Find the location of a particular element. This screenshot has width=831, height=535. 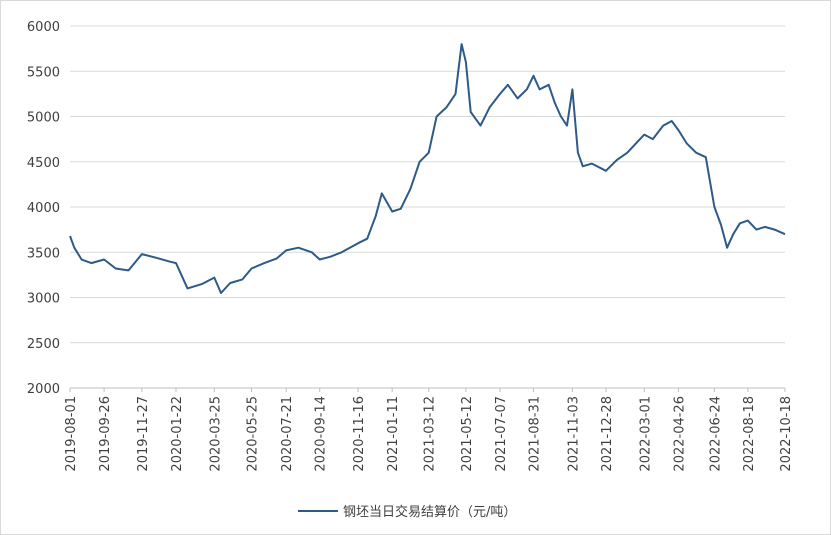

x-tick-label: 2020-03-25 is located at coordinates (215, 434).